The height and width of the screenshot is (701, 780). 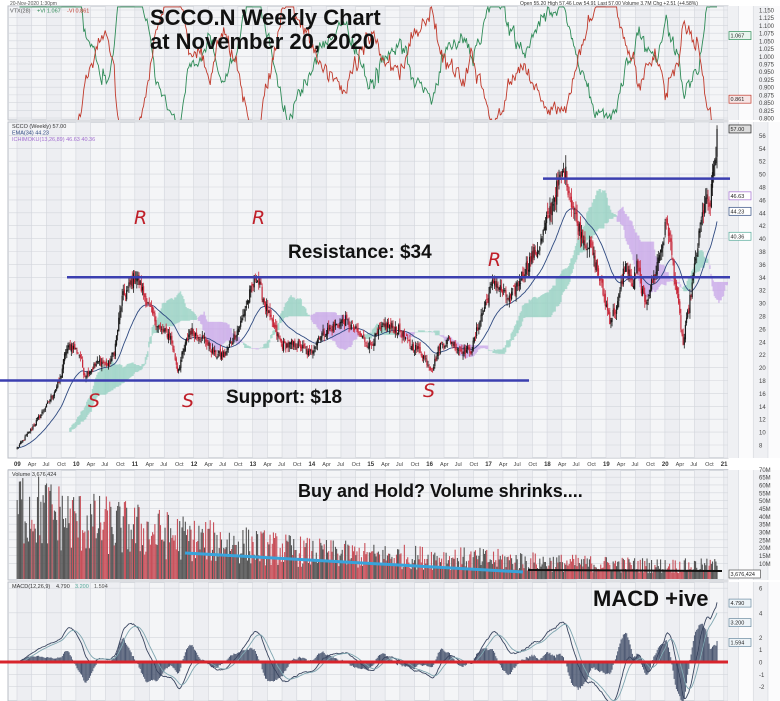 What do you see at coordinates (740, 622) in the screenshot?
I see `macd-tag-box` at bounding box center [740, 622].